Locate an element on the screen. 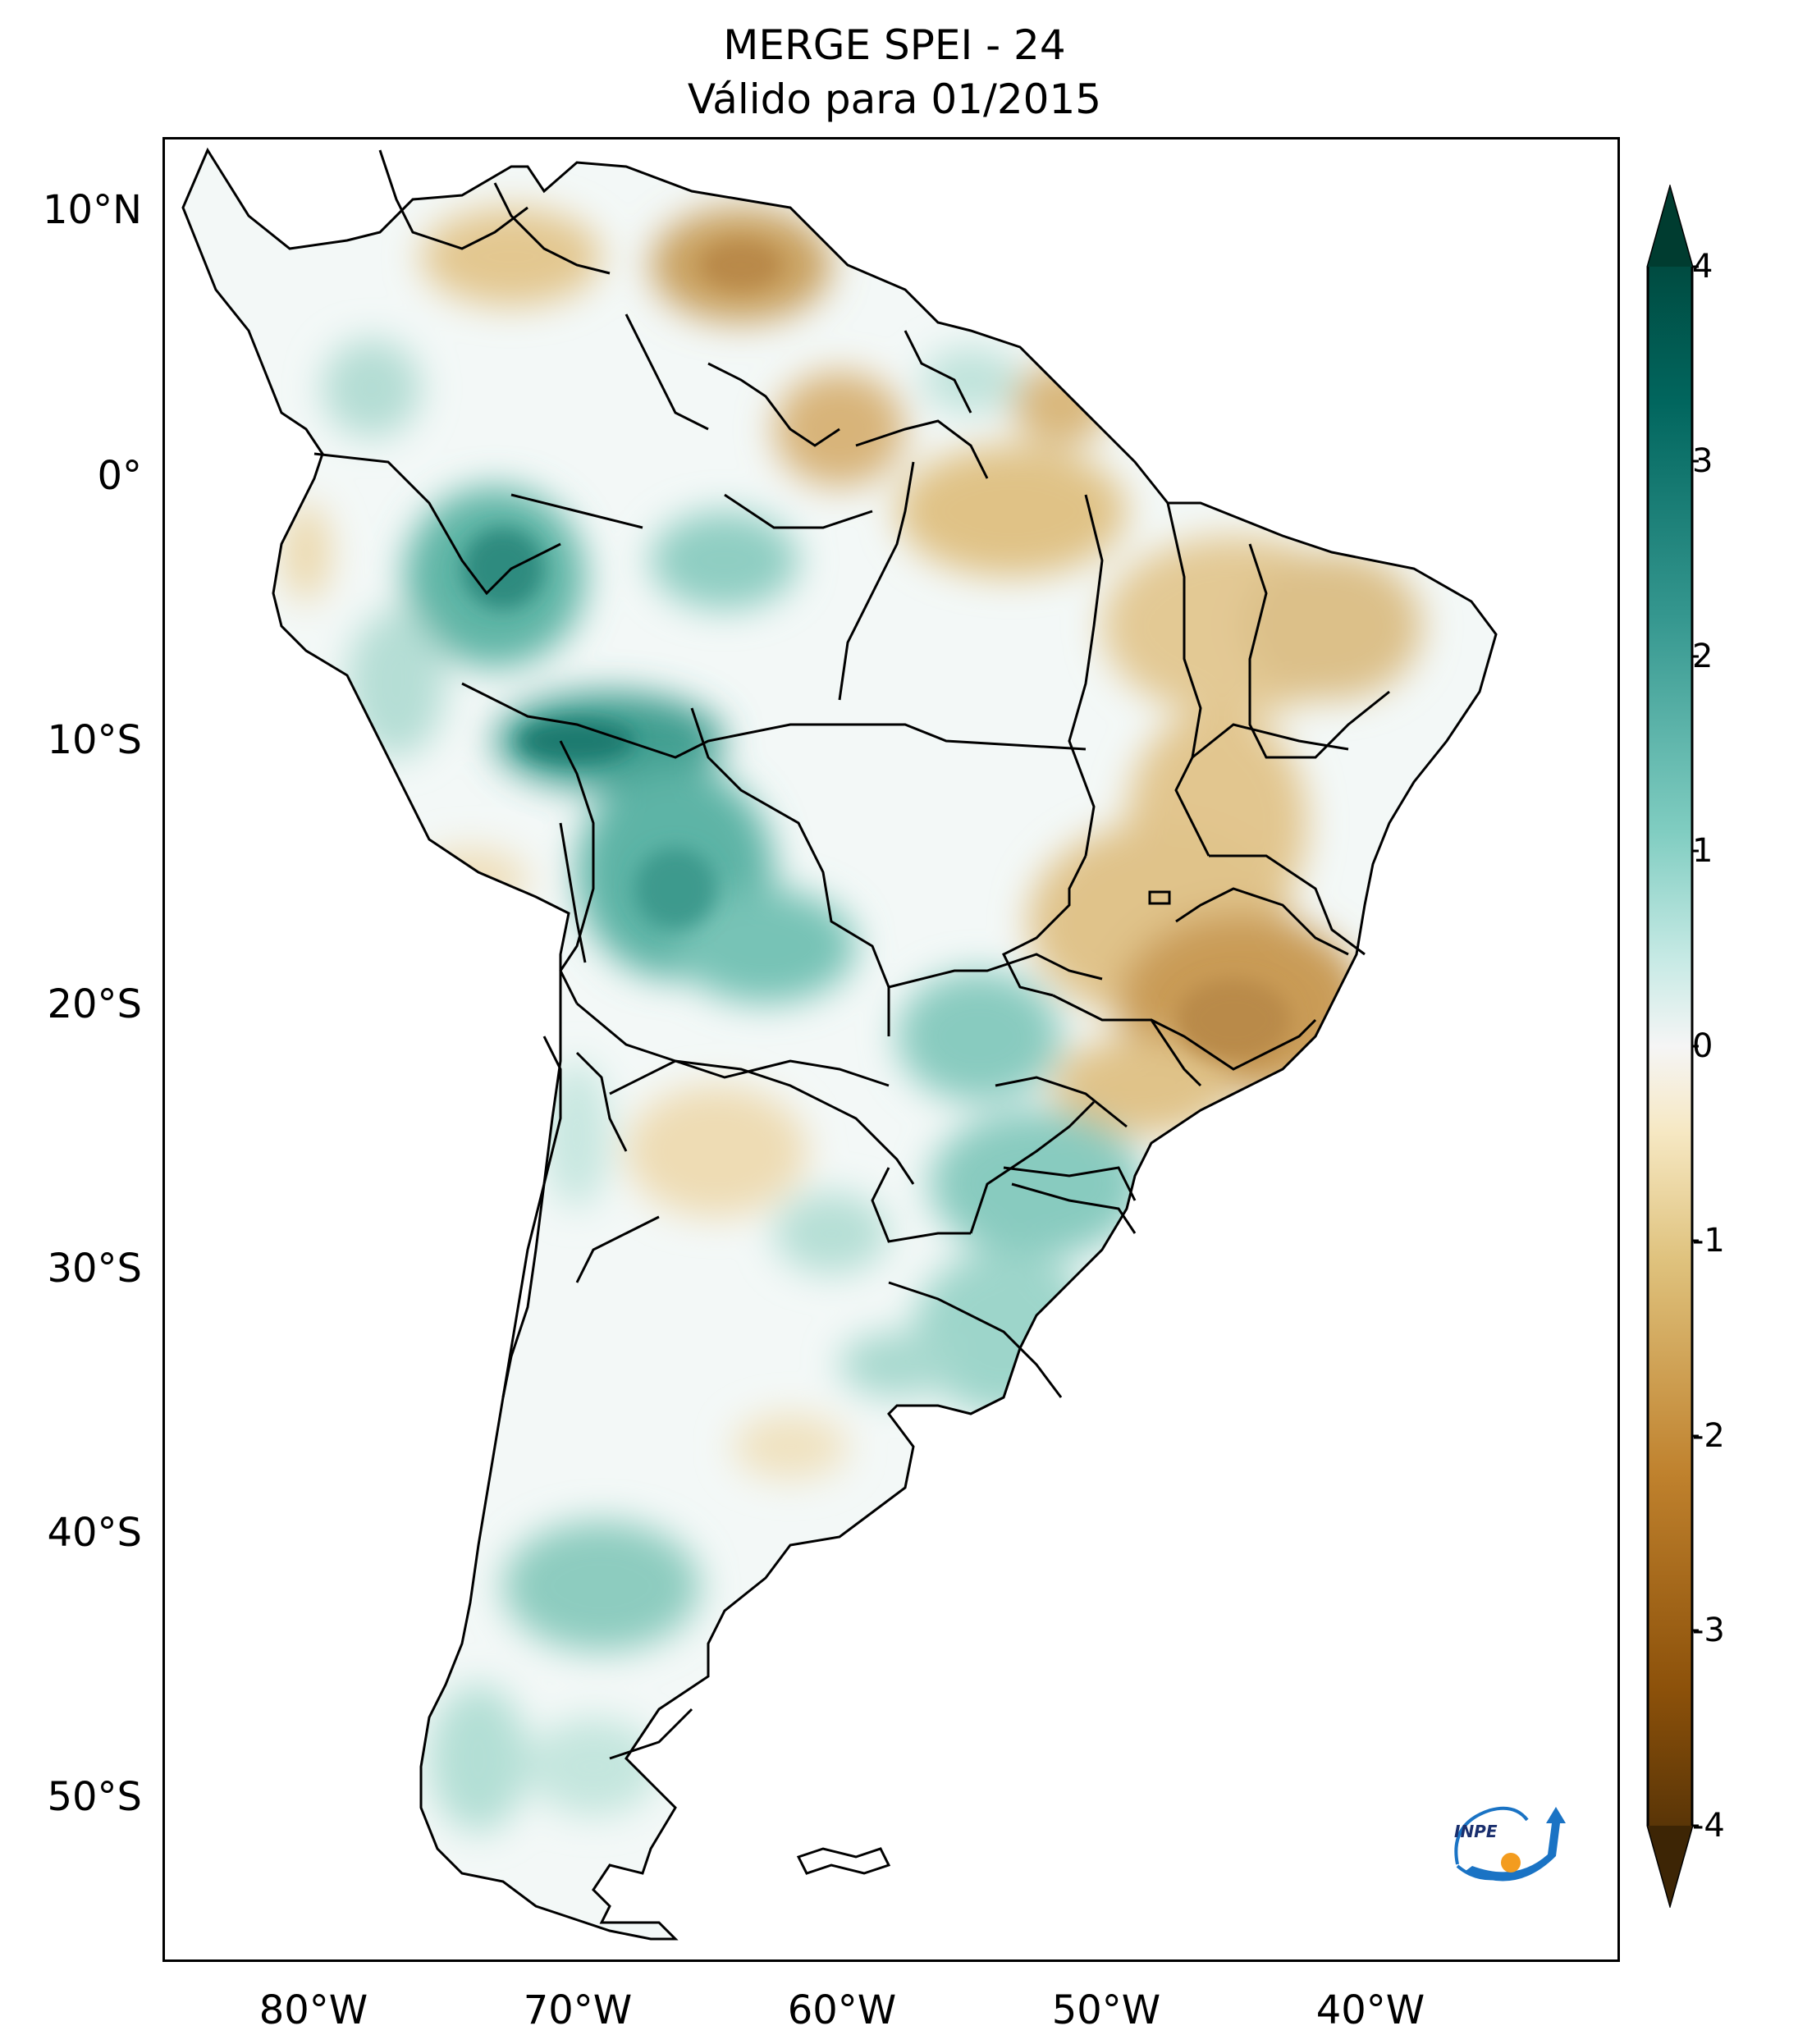 This screenshot has width=1798, height=2044. colorbar-ticks is located at coordinates (1695, 1046).